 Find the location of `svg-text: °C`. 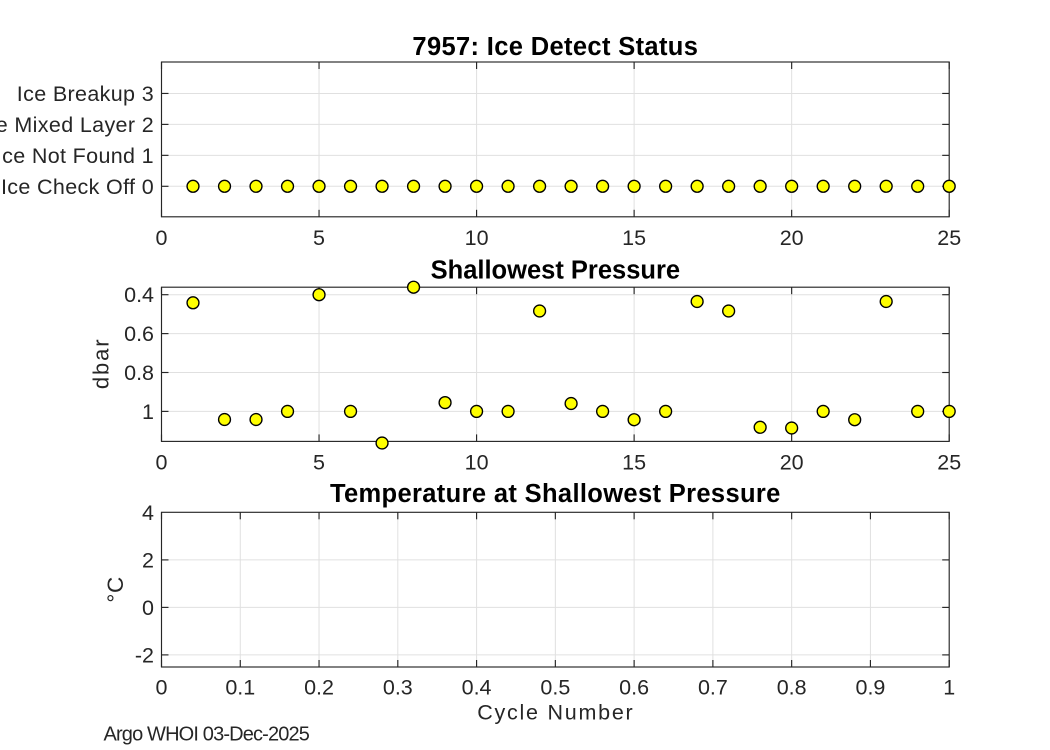

svg-text: °C is located at coordinates (115, 589).